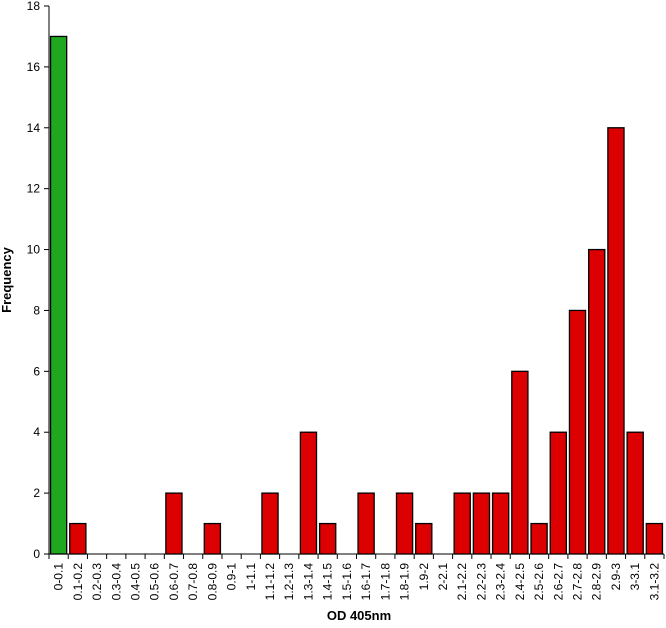 The width and height of the screenshot is (666, 628). I want to click on bar-0.8-0.9, so click(212, 538).